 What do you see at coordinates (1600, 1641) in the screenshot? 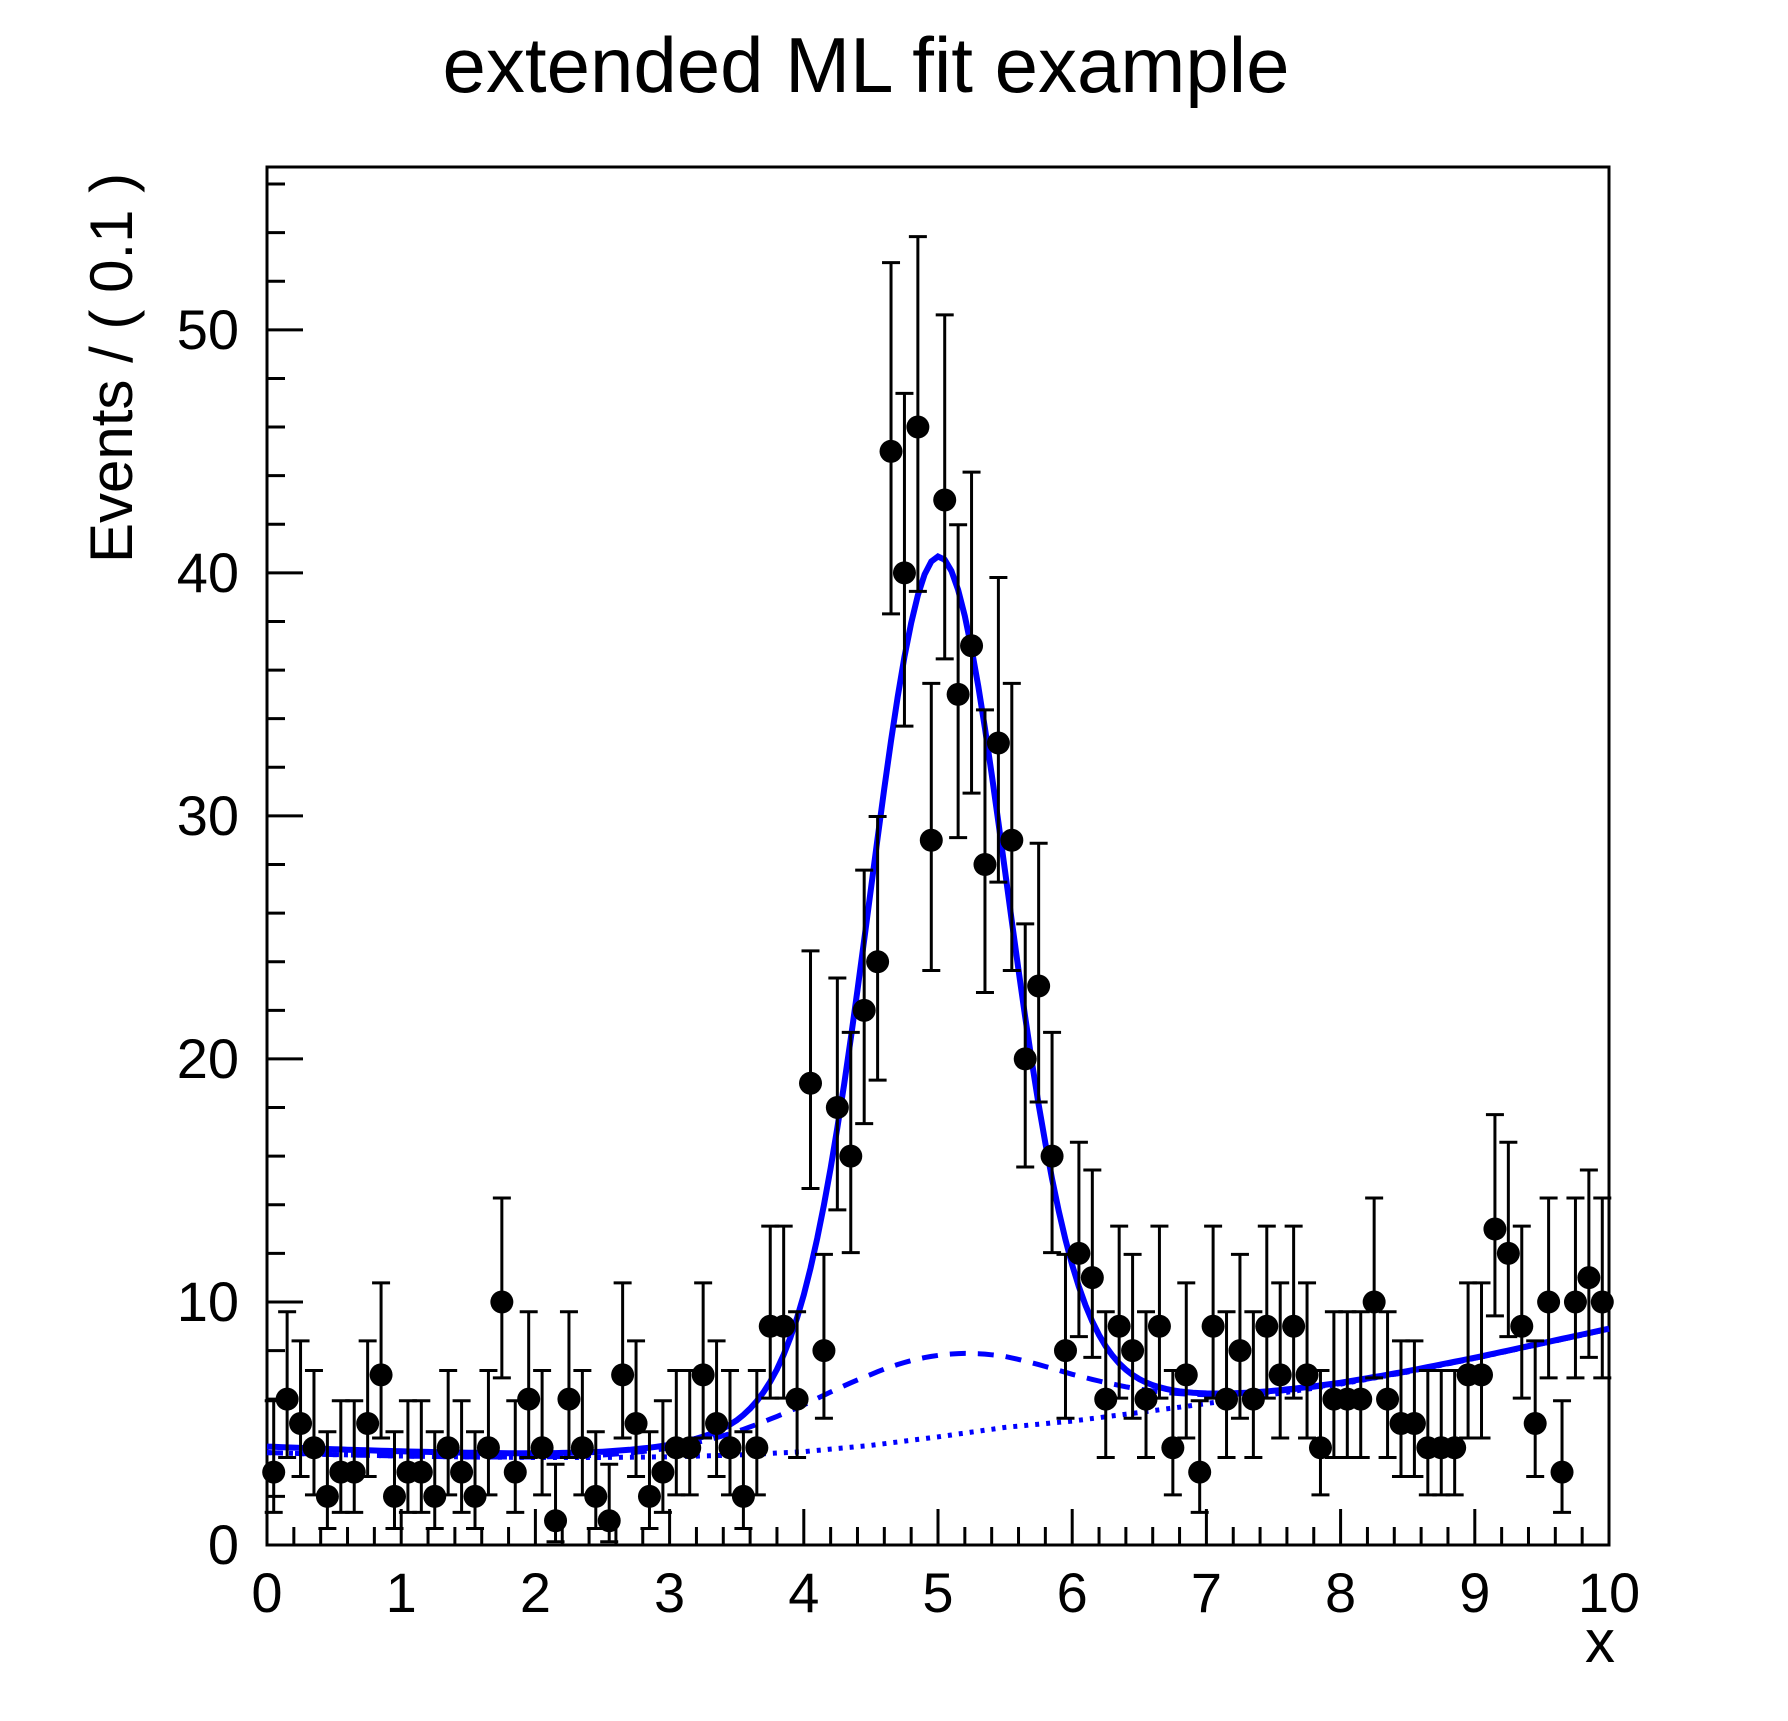
I see `x-axis-title: x` at bounding box center [1600, 1641].